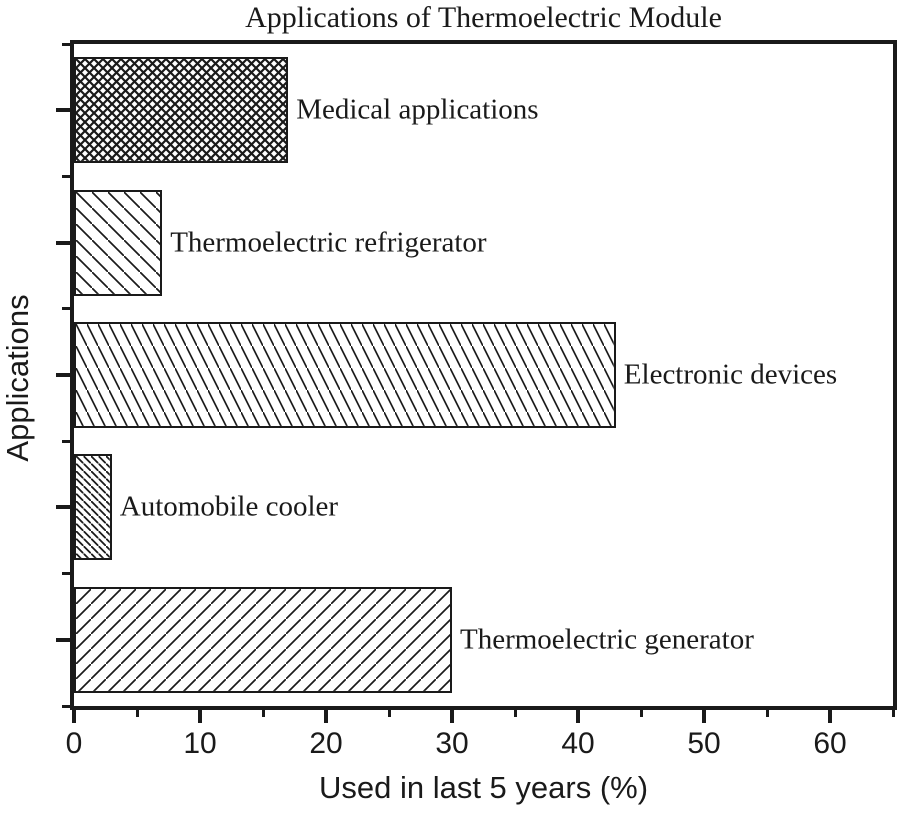  I want to click on bar-thermoelectric-refrigerator, so click(118, 242).